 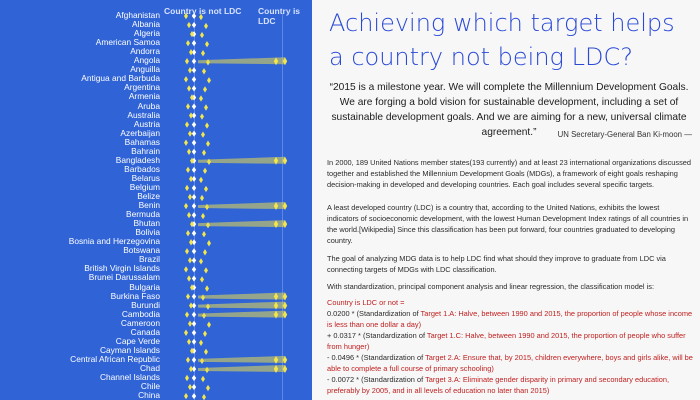 I want to click on country-label: Argentina, so click(x=142, y=87).